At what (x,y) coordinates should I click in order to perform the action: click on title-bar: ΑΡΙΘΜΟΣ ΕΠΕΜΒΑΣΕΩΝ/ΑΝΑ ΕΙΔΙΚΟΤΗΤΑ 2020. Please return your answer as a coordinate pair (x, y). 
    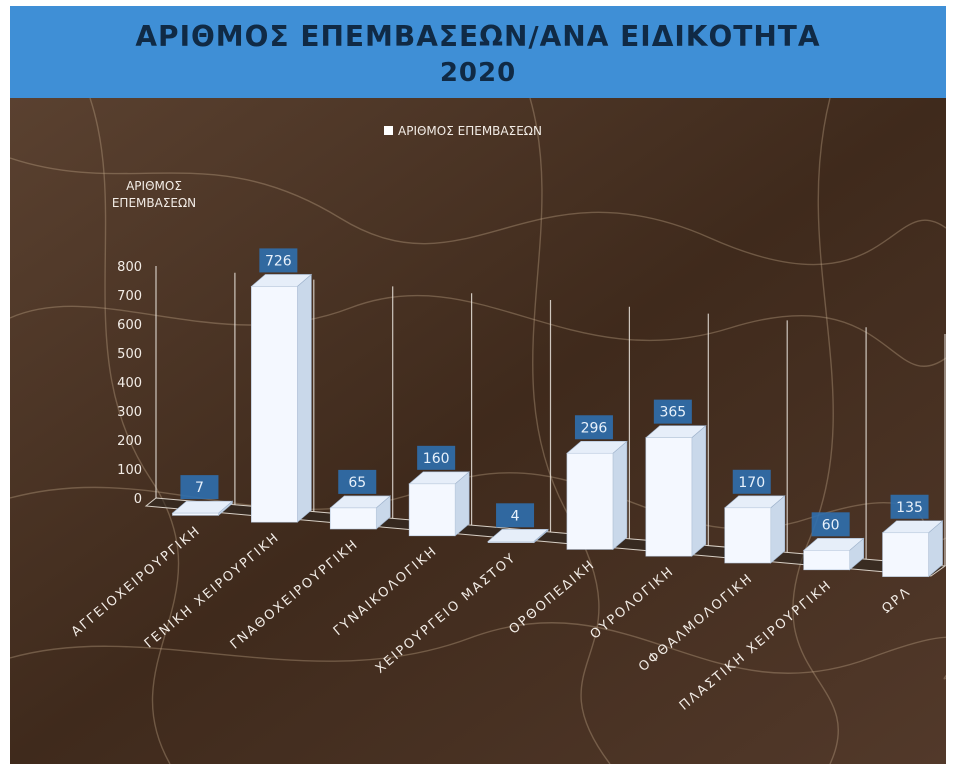
    Looking at the image, I should click on (478, 52).